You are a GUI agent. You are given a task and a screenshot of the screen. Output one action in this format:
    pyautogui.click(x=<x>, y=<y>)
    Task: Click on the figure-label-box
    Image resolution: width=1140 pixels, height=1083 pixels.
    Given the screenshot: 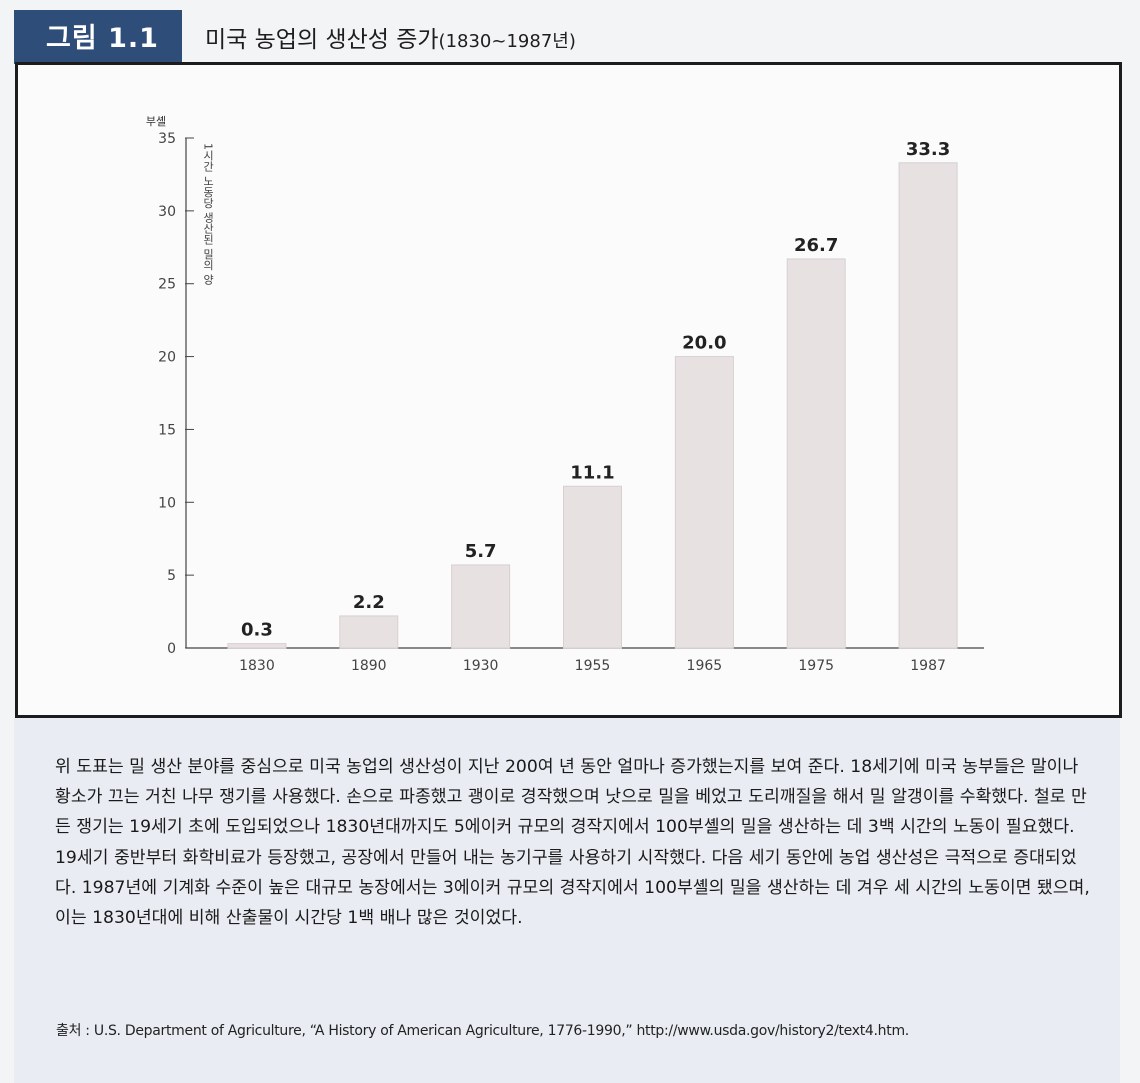 What is the action you would take?
    pyautogui.click(x=98, y=37)
    